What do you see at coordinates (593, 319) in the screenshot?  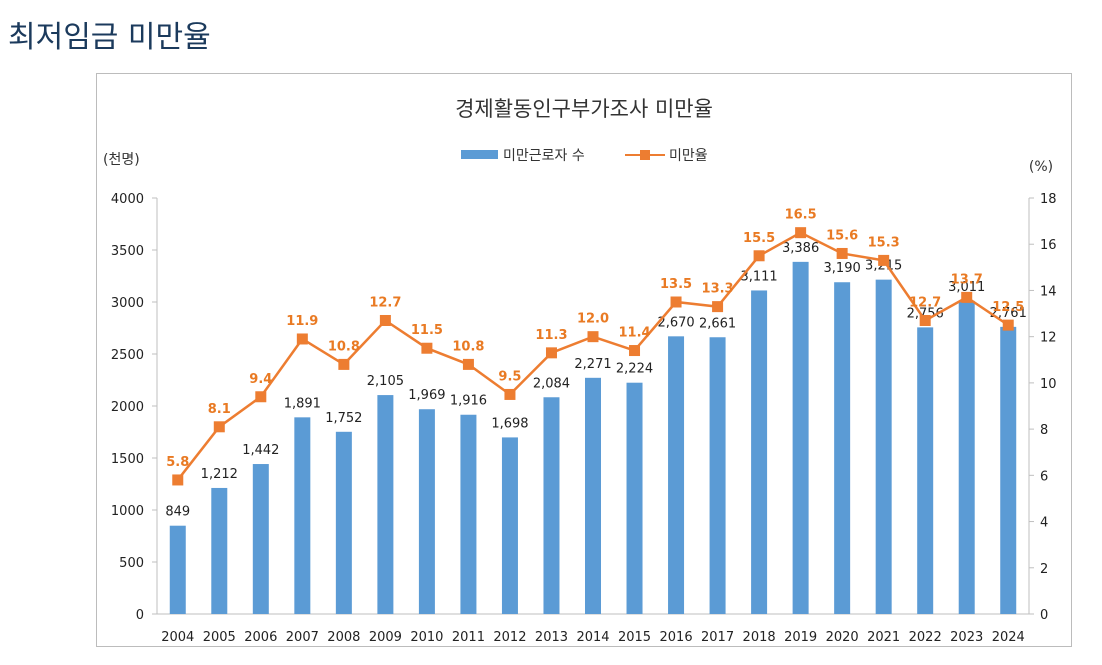 I see `rate-data-label: 12.0` at bounding box center [593, 319].